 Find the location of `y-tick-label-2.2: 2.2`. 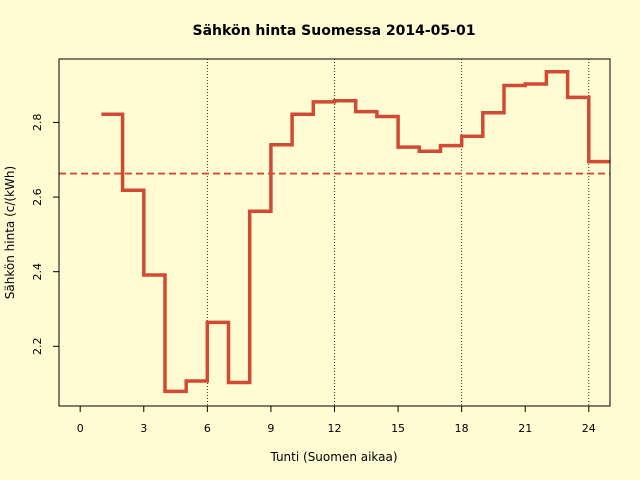

y-tick-label-2.2: 2.2 is located at coordinates (37, 347).